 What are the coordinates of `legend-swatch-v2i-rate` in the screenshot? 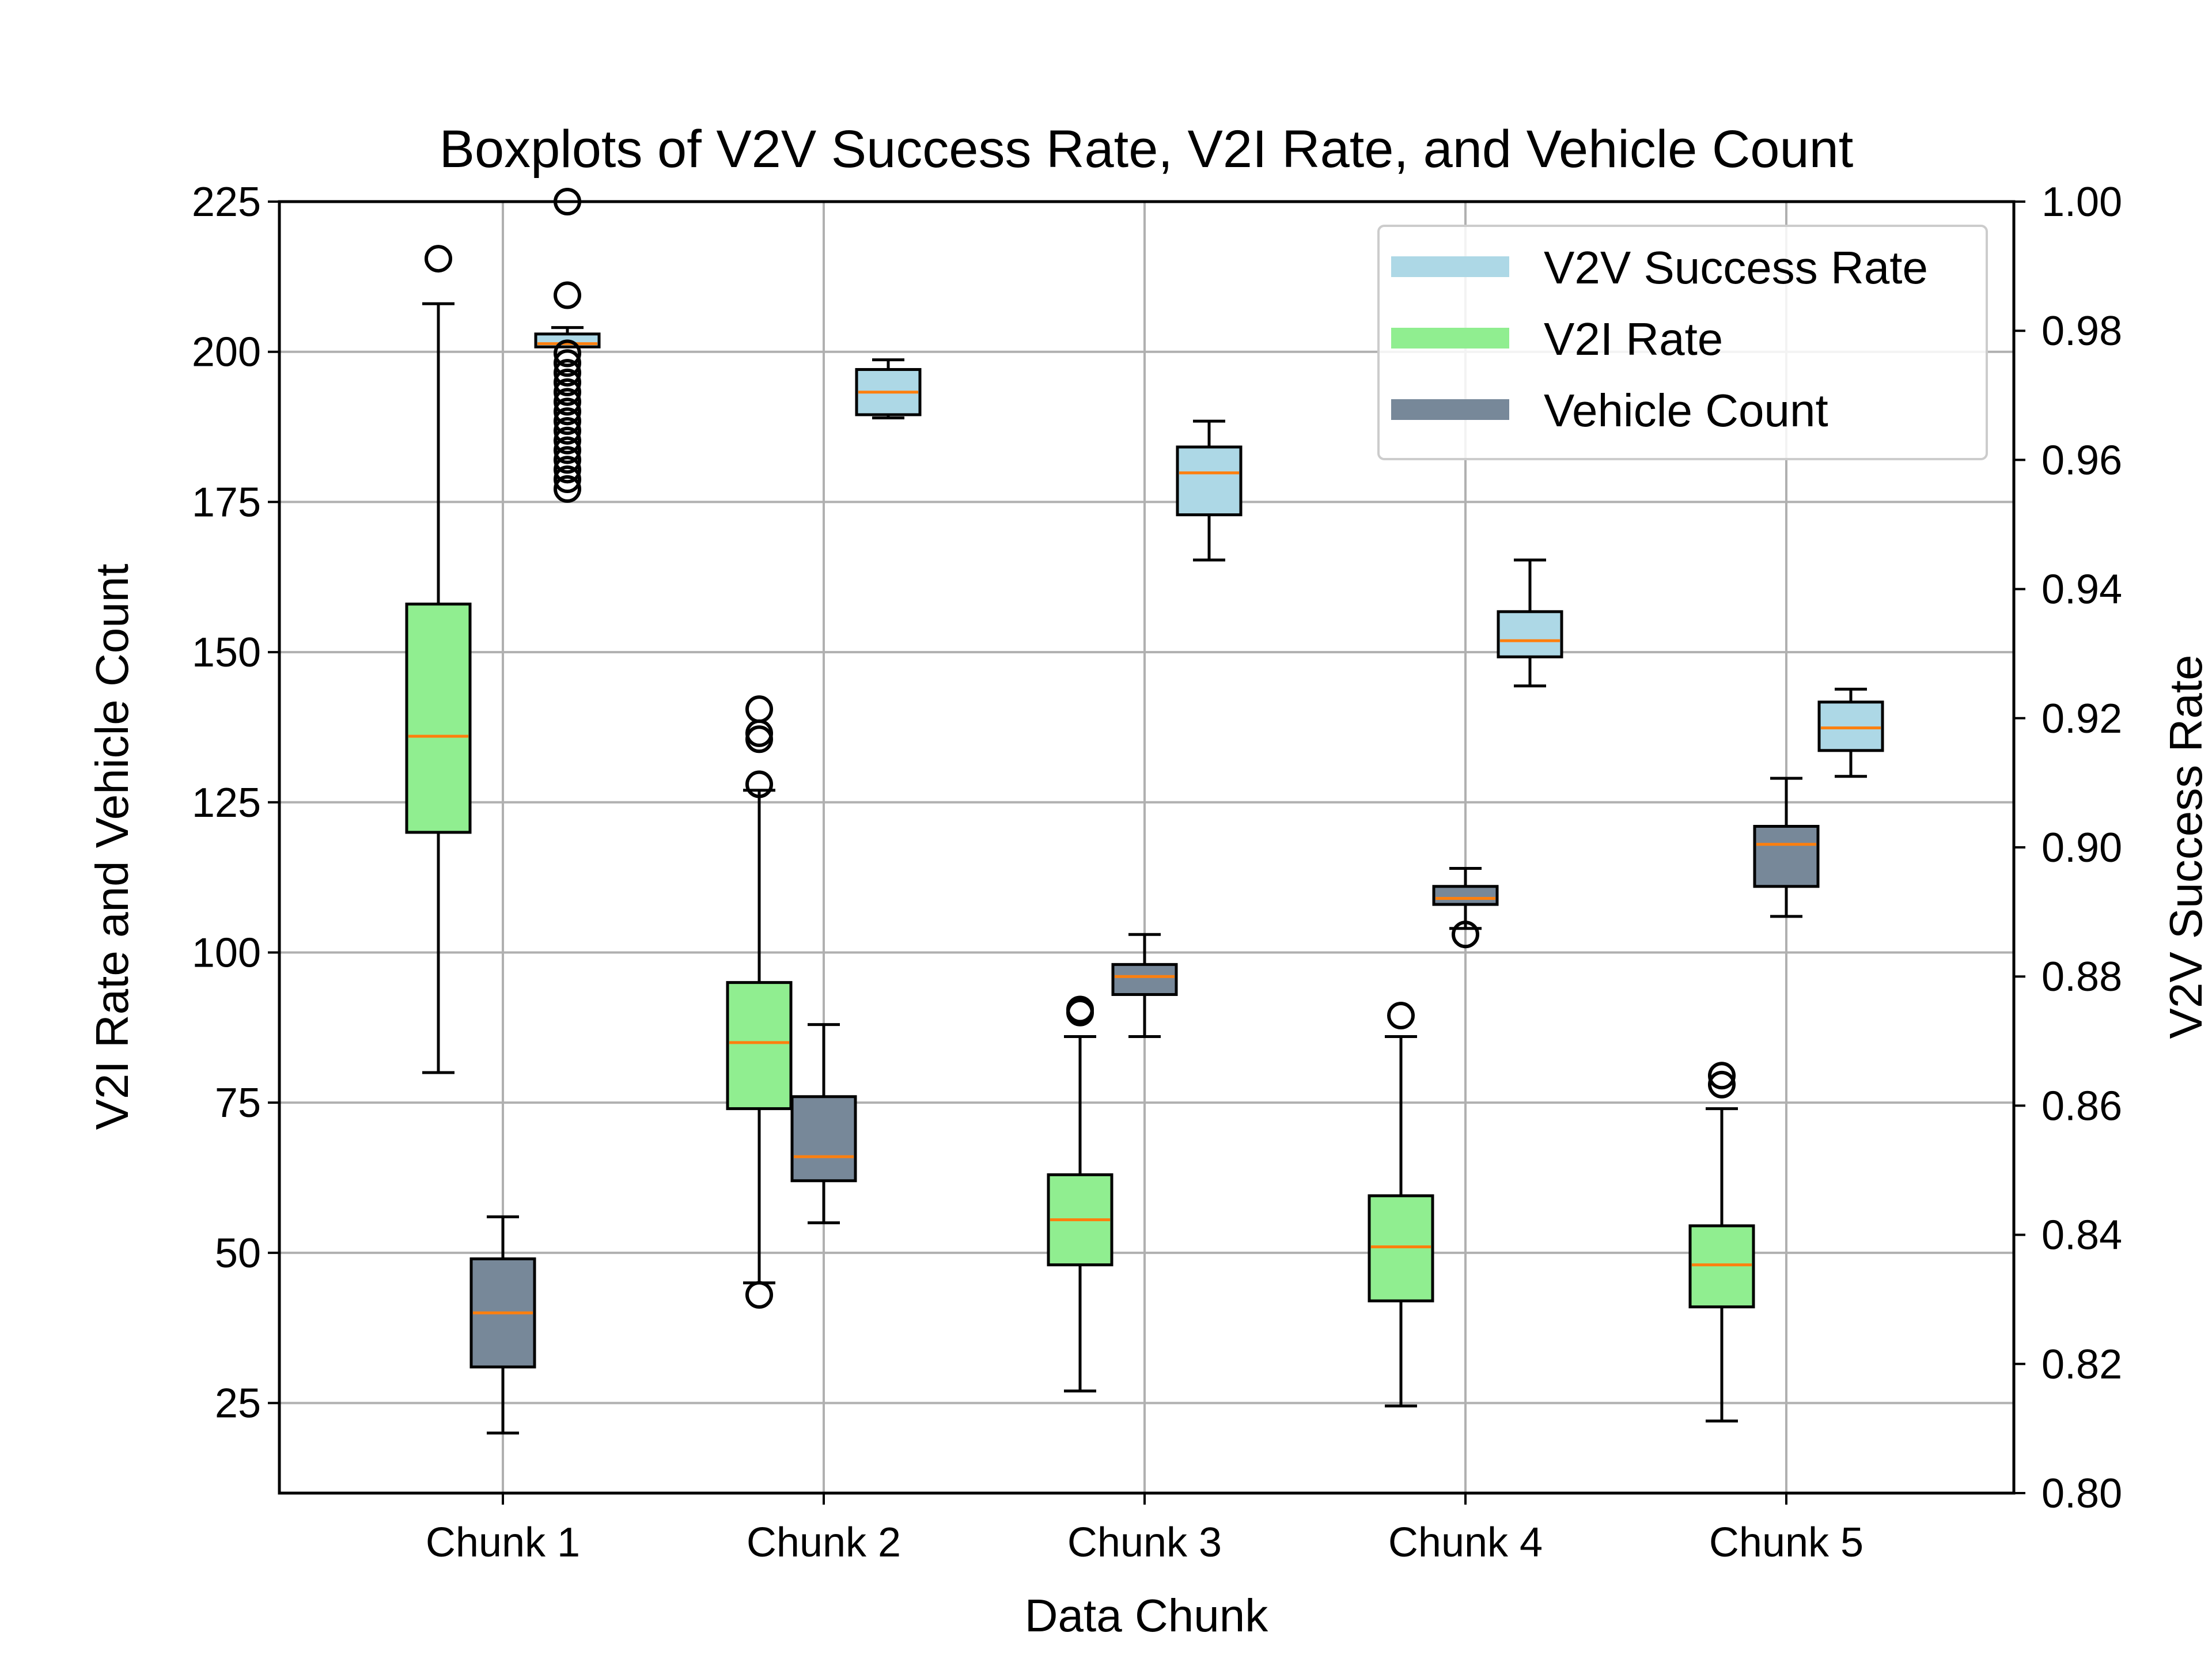 It's located at (1450, 338).